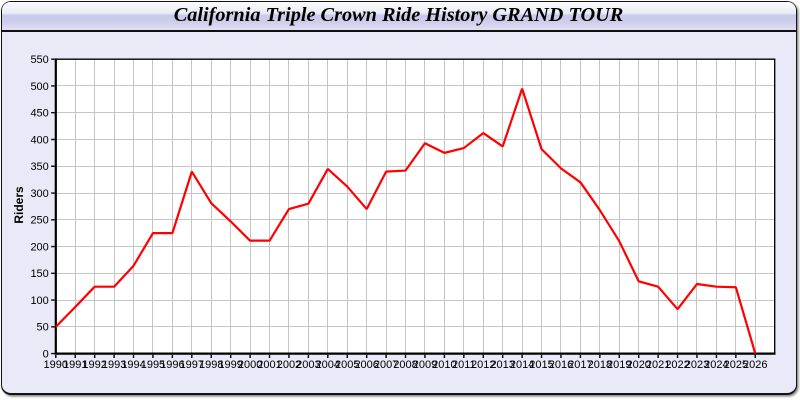  What do you see at coordinates (250, 365) in the screenshot?
I see `svg-text: 2000` at bounding box center [250, 365].